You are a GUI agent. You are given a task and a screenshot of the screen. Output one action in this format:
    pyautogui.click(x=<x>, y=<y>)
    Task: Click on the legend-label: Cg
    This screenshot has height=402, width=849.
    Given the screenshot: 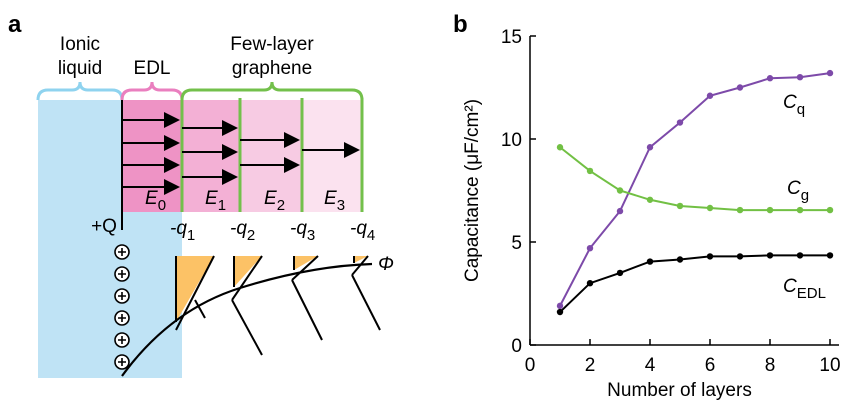 What is the action you would take?
    pyautogui.click(x=798, y=191)
    